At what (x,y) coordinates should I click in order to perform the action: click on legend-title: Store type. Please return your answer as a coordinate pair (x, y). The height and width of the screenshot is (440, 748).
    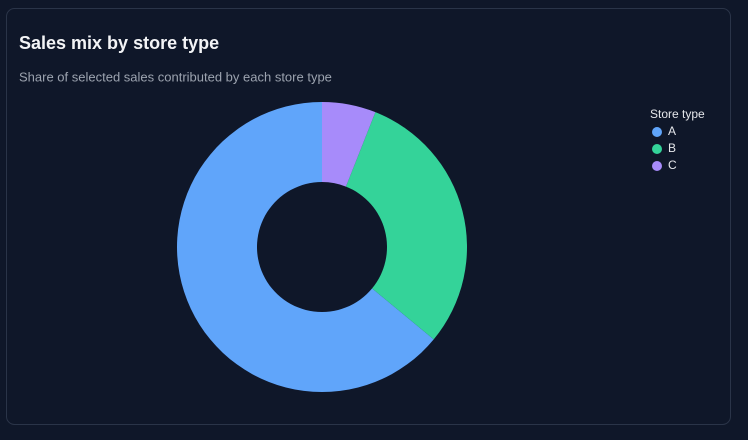
    Looking at the image, I should click on (677, 114).